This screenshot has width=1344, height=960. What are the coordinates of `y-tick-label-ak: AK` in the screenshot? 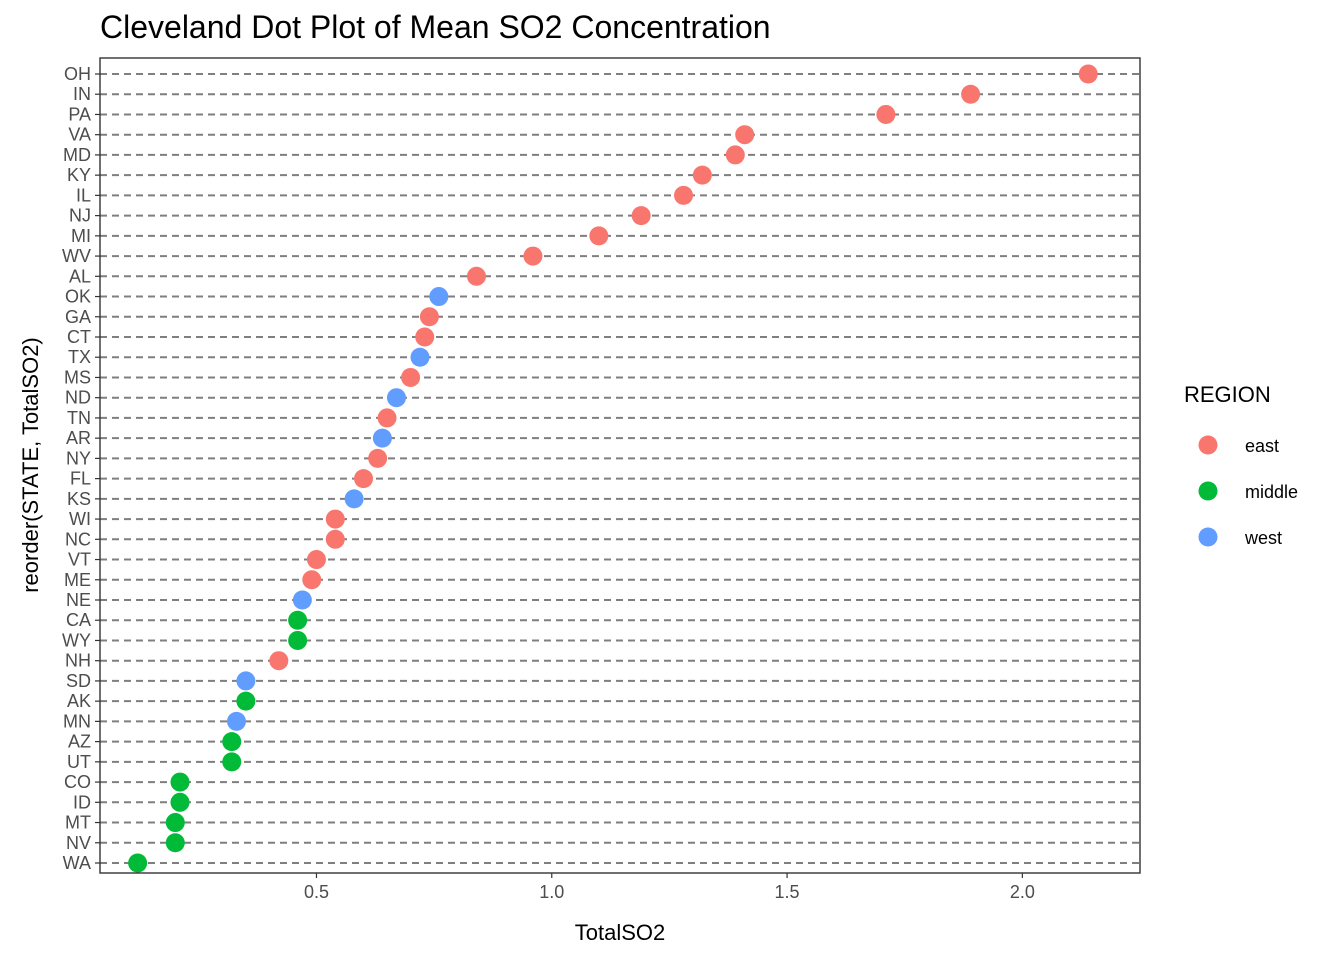 It's located at (79, 701).